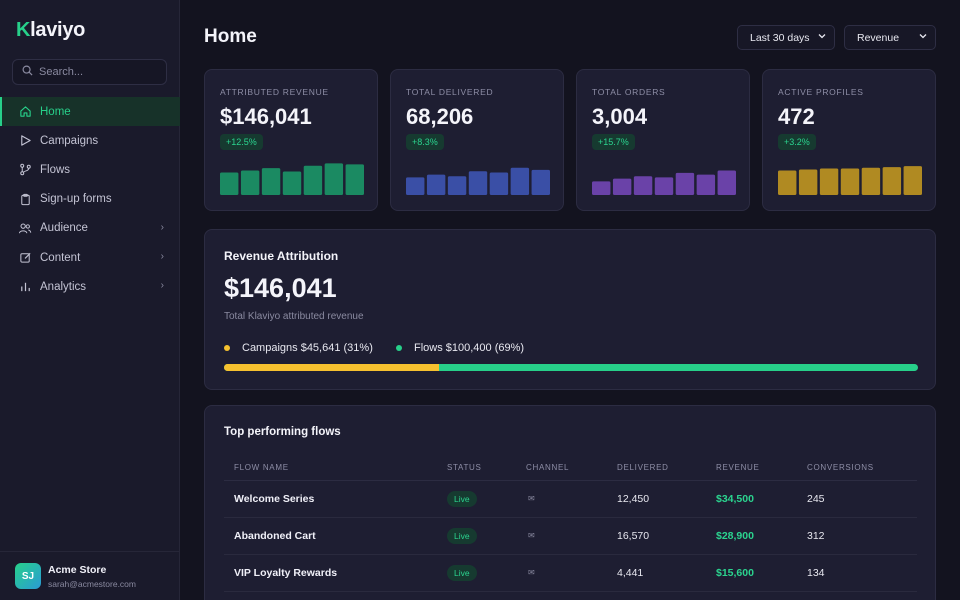 Image resolution: width=960 pixels, height=600 pixels. What do you see at coordinates (55, 111) in the screenshot?
I see `sidebar-item-label: Home` at bounding box center [55, 111].